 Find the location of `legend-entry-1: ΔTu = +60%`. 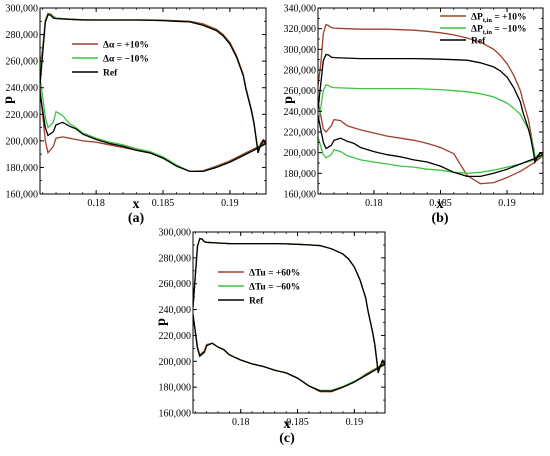

legend-entry-1: ΔTu = +60% is located at coordinates (274, 274).